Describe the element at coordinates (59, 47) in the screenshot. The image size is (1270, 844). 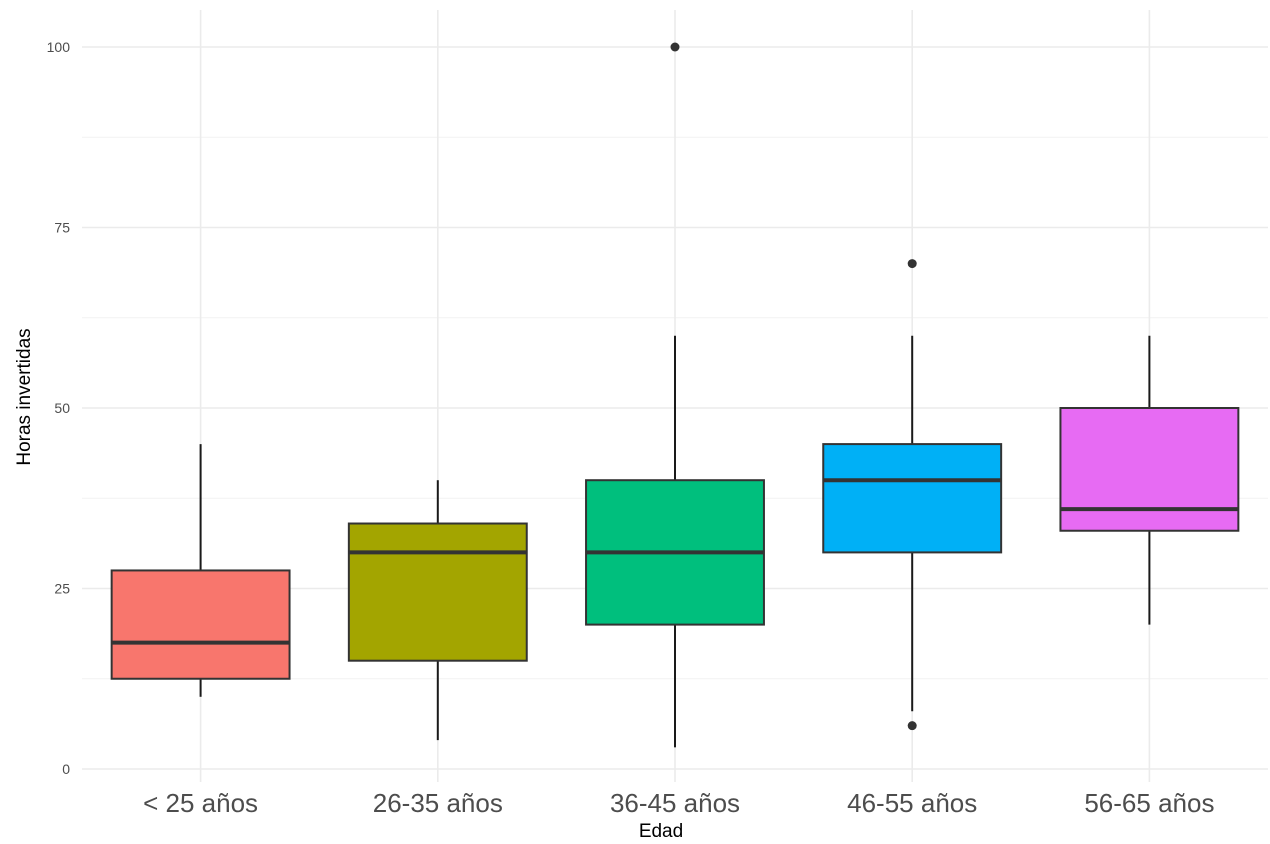
I see `y-tick-label: 100` at that location.